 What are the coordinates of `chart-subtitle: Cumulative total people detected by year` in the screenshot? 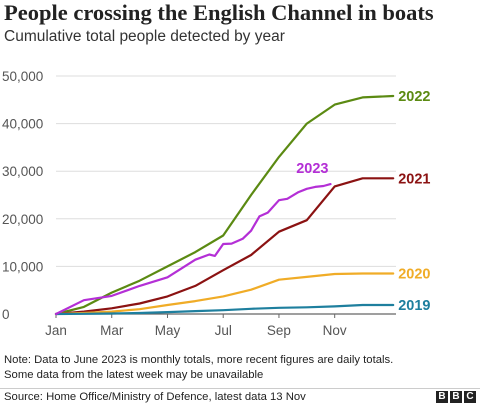 It's located at (144, 36).